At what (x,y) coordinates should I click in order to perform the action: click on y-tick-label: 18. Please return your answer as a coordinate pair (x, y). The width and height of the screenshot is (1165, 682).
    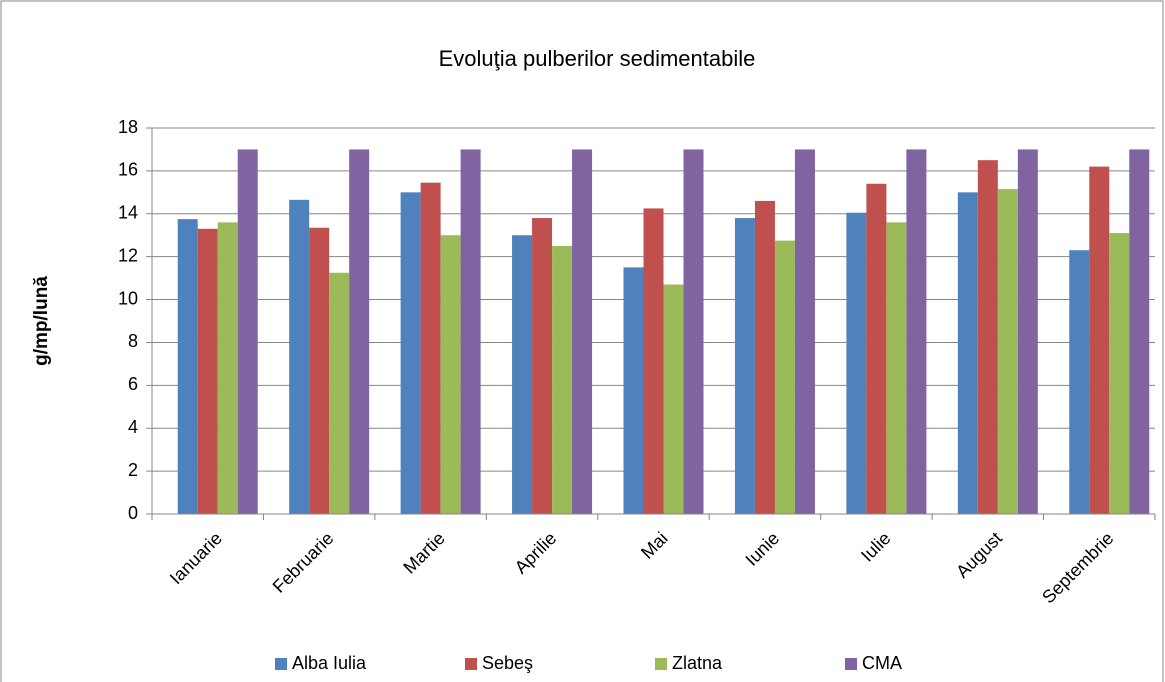
    Looking at the image, I should click on (128, 127).